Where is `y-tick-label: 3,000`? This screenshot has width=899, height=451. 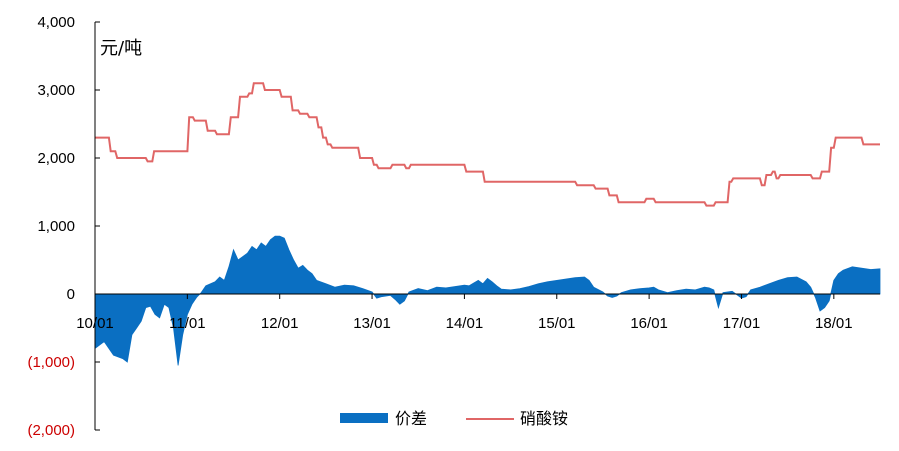 y-tick-label: 3,000 is located at coordinates (56, 90).